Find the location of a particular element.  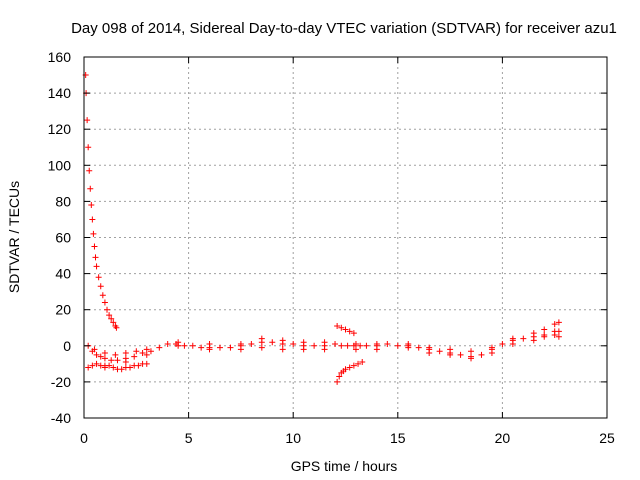

y-tick-label: 80 is located at coordinates (63, 201).